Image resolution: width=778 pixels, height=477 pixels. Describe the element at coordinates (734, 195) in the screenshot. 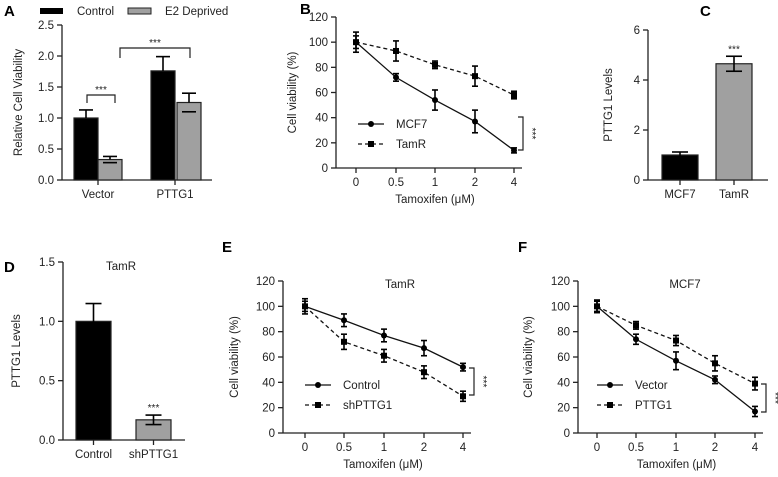

I see `x-tick-label: TamR` at that location.